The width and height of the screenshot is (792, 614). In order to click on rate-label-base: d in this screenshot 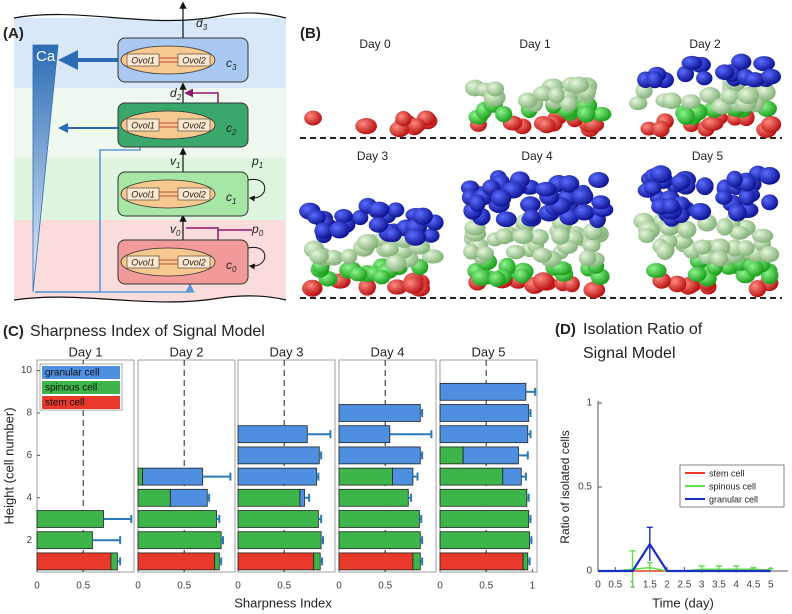, I will do `click(173, 93)`.